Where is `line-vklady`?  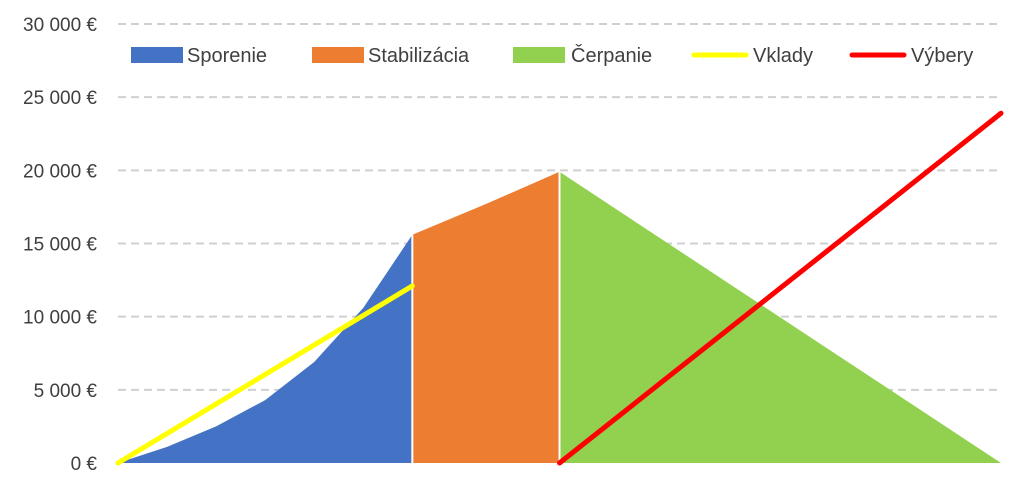
line-vklady is located at coordinates (265, 374).